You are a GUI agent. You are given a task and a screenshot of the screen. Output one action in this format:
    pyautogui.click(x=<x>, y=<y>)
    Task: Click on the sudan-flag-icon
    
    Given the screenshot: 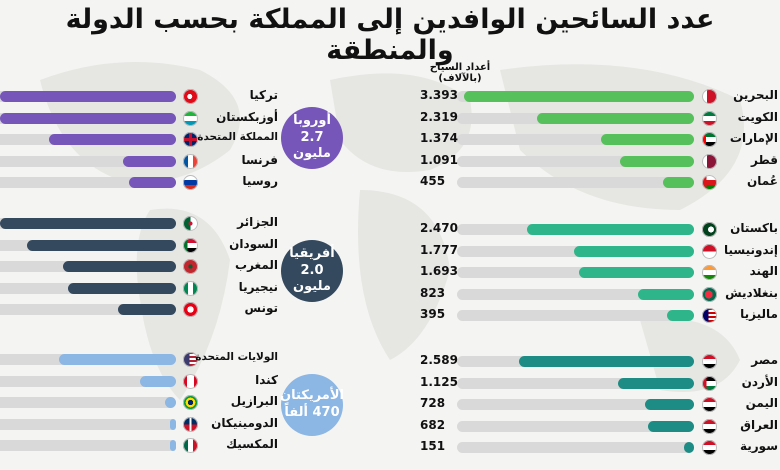 What is the action you would take?
    pyautogui.click(x=190, y=245)
    